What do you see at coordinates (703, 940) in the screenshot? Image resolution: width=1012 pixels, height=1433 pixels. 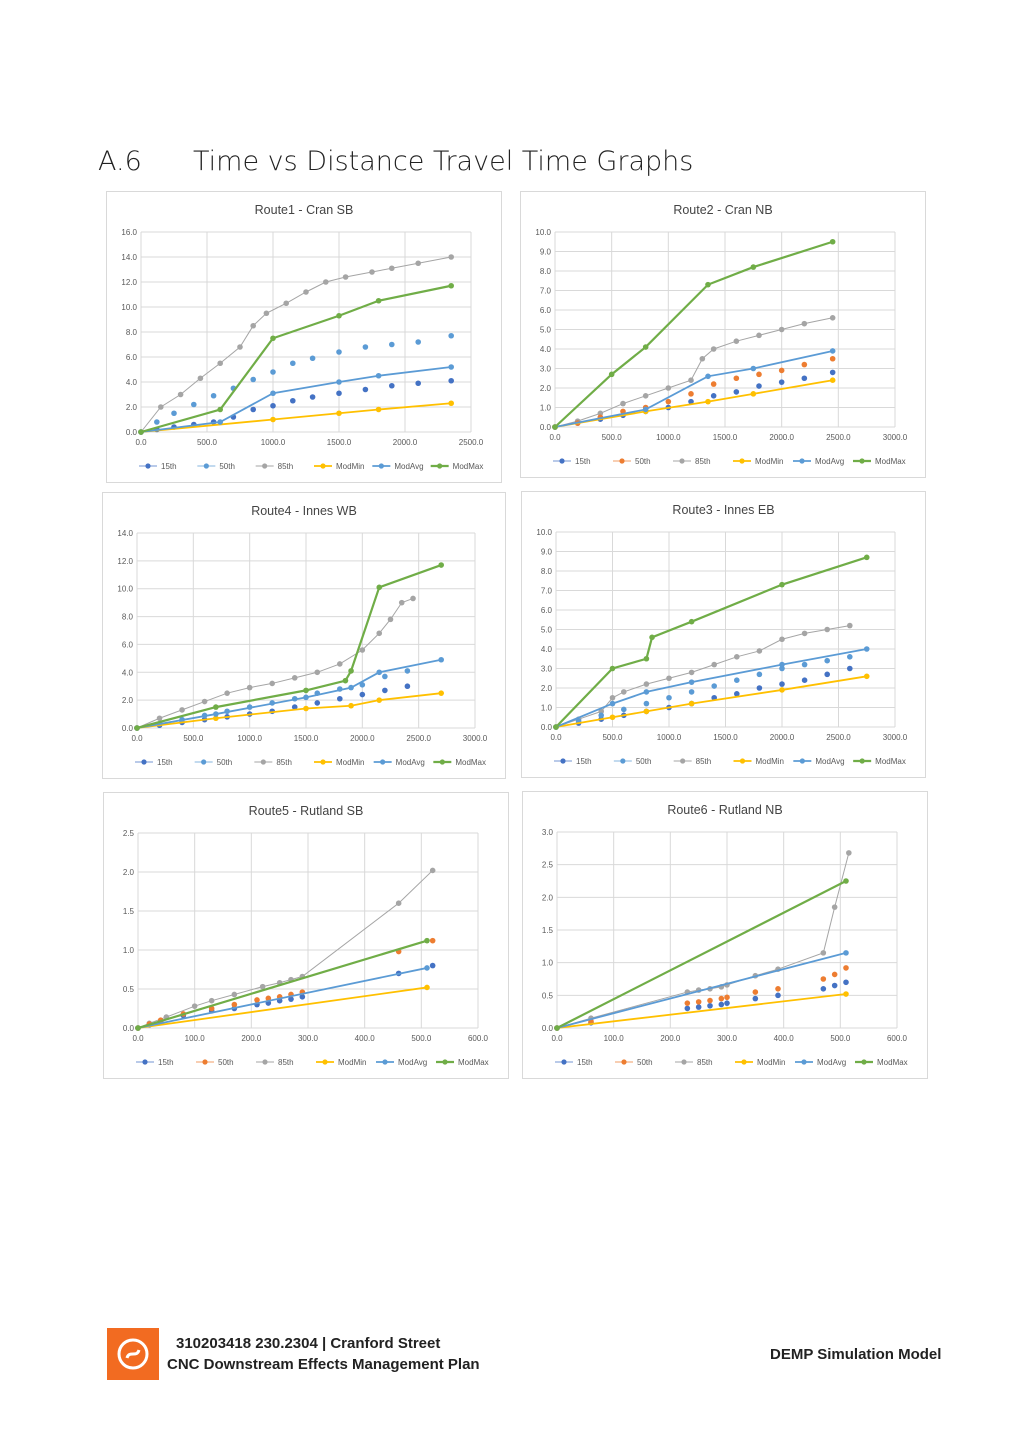 I see `series-85th` at bounding box center [703, 940].